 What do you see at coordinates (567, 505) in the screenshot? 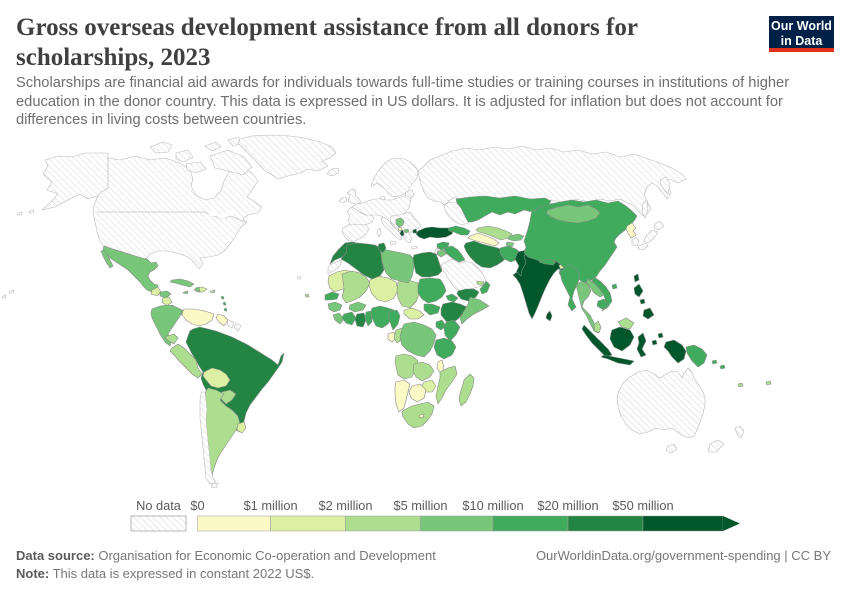
I see `svg-text: $20 million` at bounding box center [567, 505].